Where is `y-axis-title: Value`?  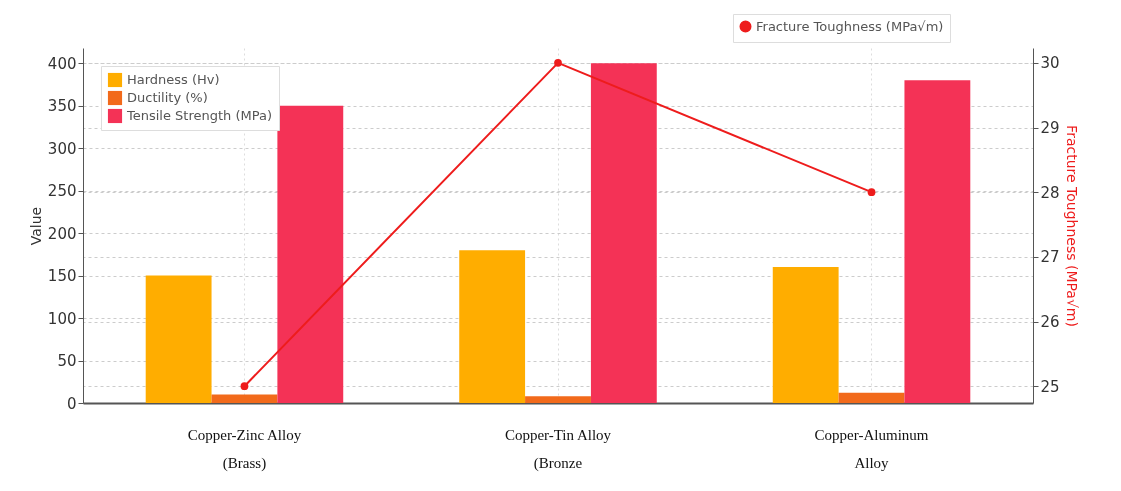
y-axis-title: Value is located at coordinates (35, 226).